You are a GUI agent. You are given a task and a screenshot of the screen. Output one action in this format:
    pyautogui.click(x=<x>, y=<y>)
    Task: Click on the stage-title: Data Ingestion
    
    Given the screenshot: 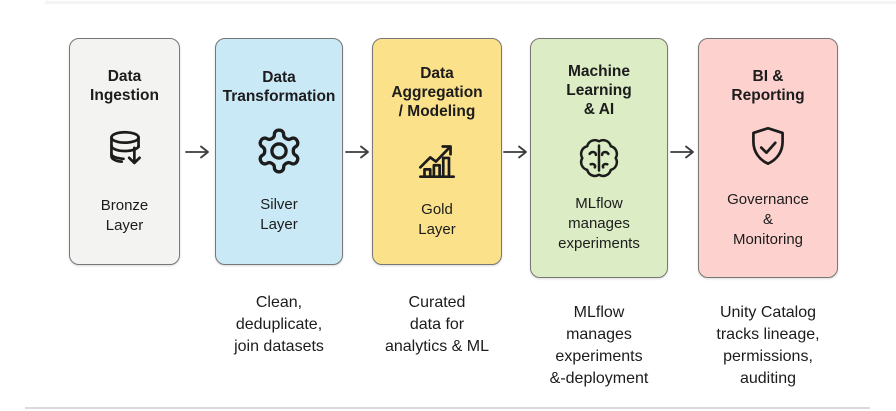 What is the action you would take?
    pyautogui.click(x=124, y=86)
    